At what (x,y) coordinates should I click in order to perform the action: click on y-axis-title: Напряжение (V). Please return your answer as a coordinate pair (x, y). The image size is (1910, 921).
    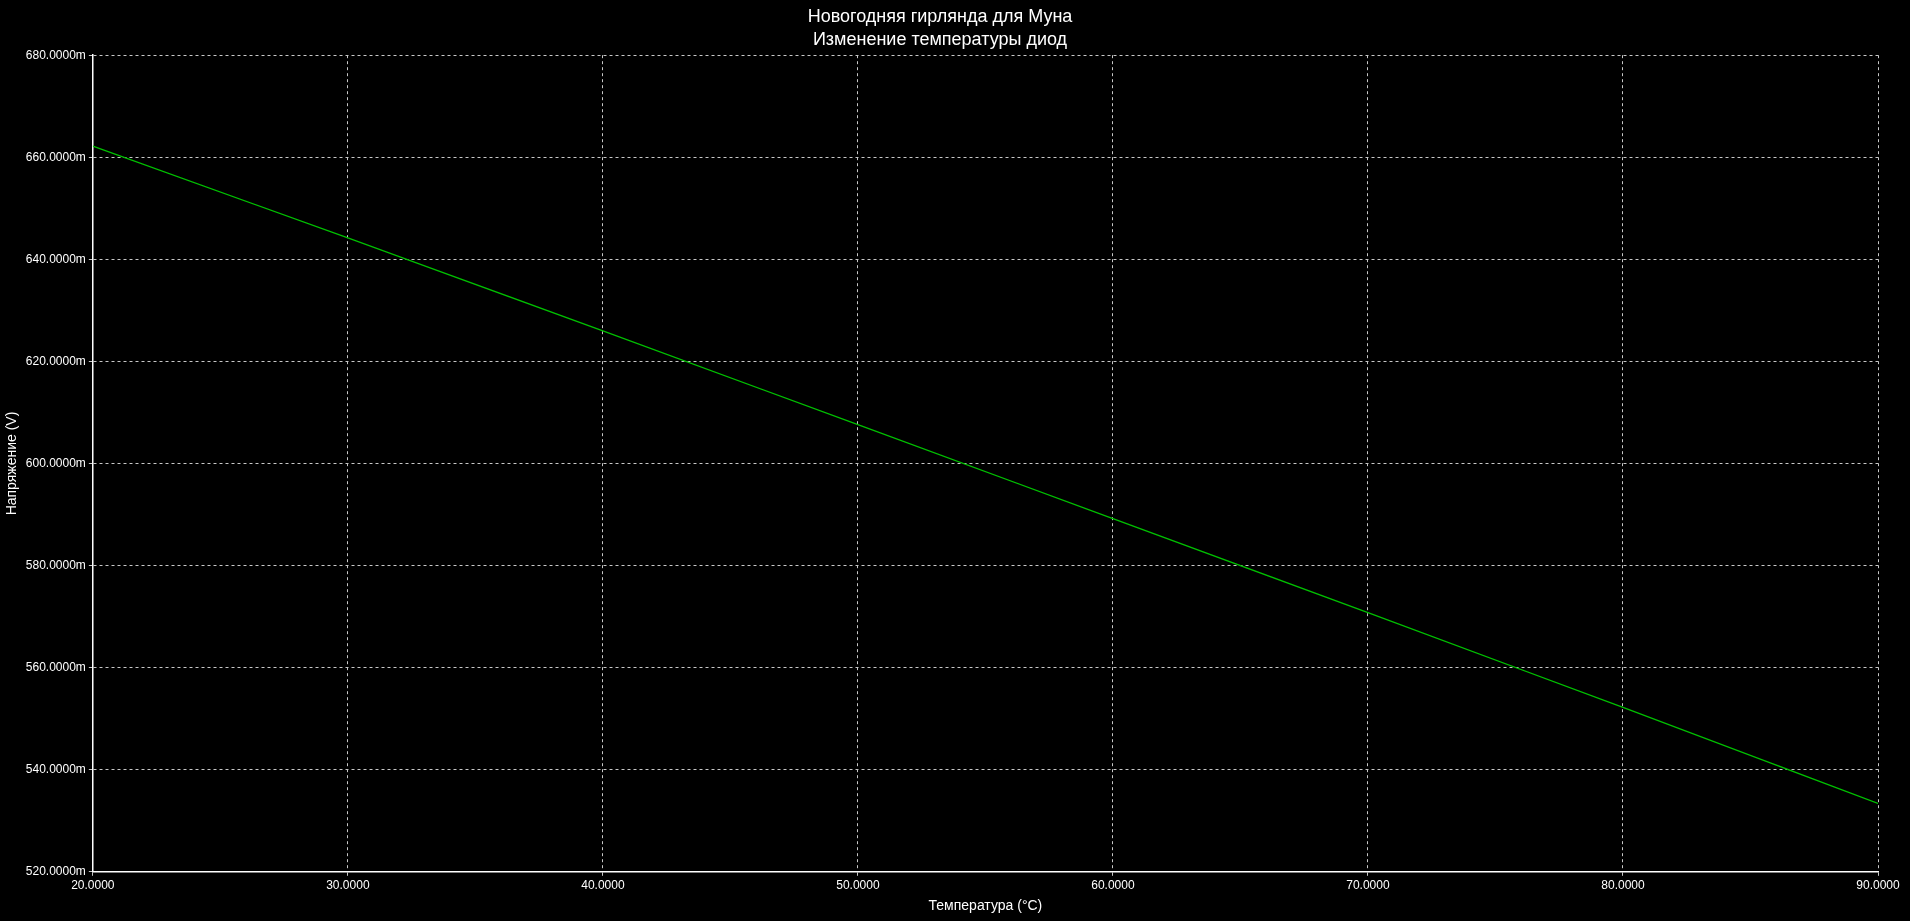
    Looking at the image, I should click on (11, 463).